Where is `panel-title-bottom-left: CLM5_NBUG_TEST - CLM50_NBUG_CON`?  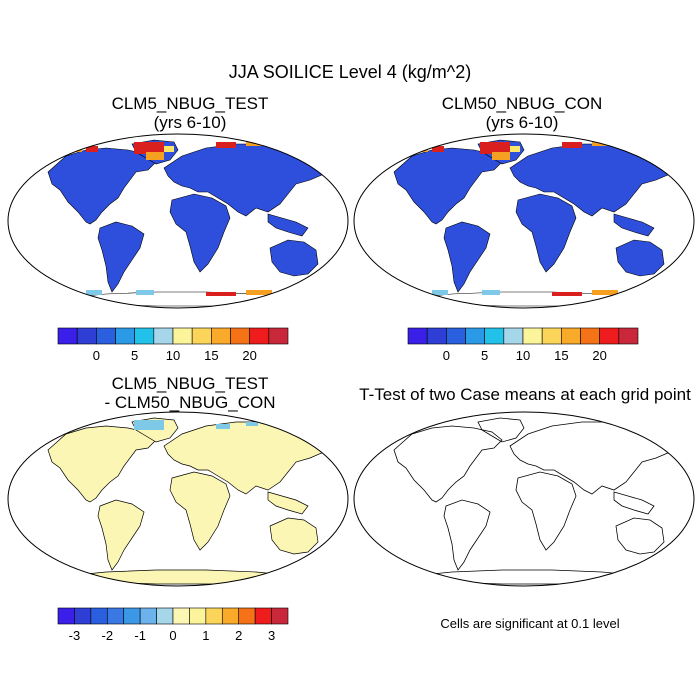
panel-title-bottom-left: CLM5_NBUG_TEST - CLM50_NBUG_CON is located at coordinates (190, 393).